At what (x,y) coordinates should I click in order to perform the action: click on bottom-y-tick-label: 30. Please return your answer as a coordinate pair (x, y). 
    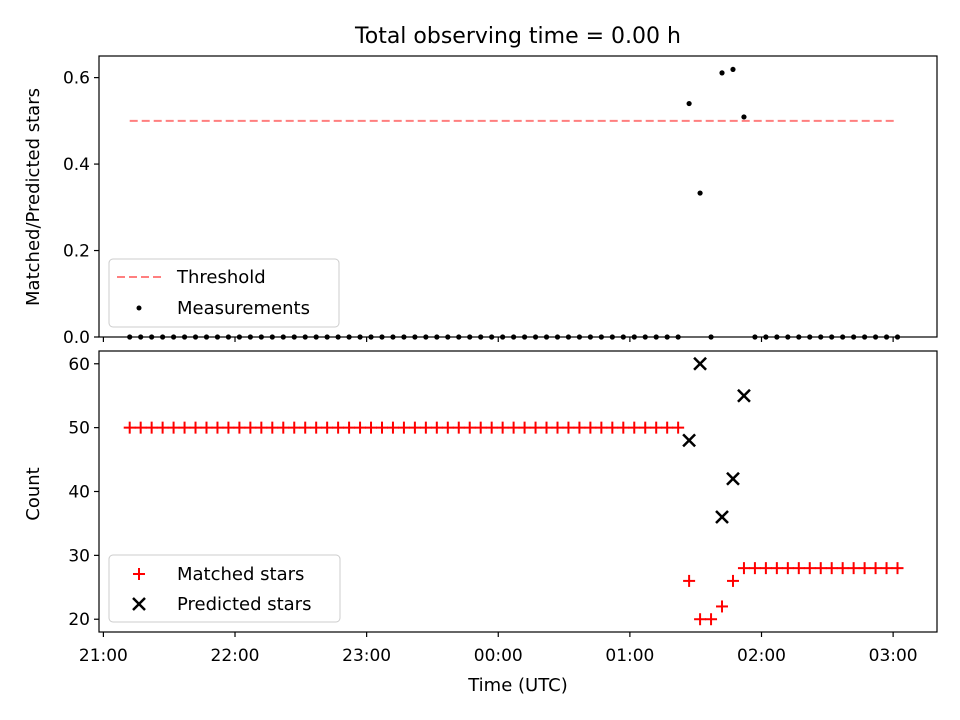
    Looking at the image, I should click on (79, 556).